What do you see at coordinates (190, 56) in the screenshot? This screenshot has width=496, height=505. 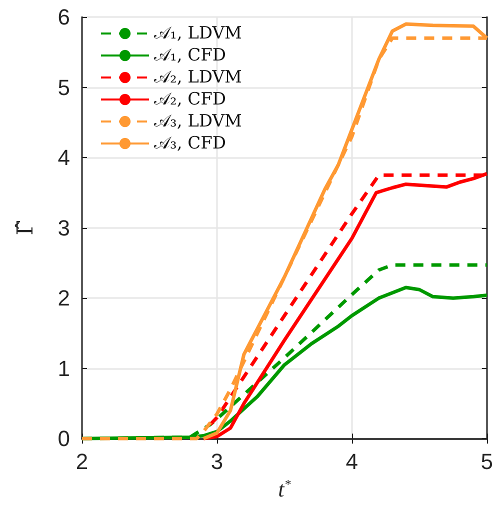 I see `legend-label: 𝒜₁, CFD` at bounding box center [190, 56].